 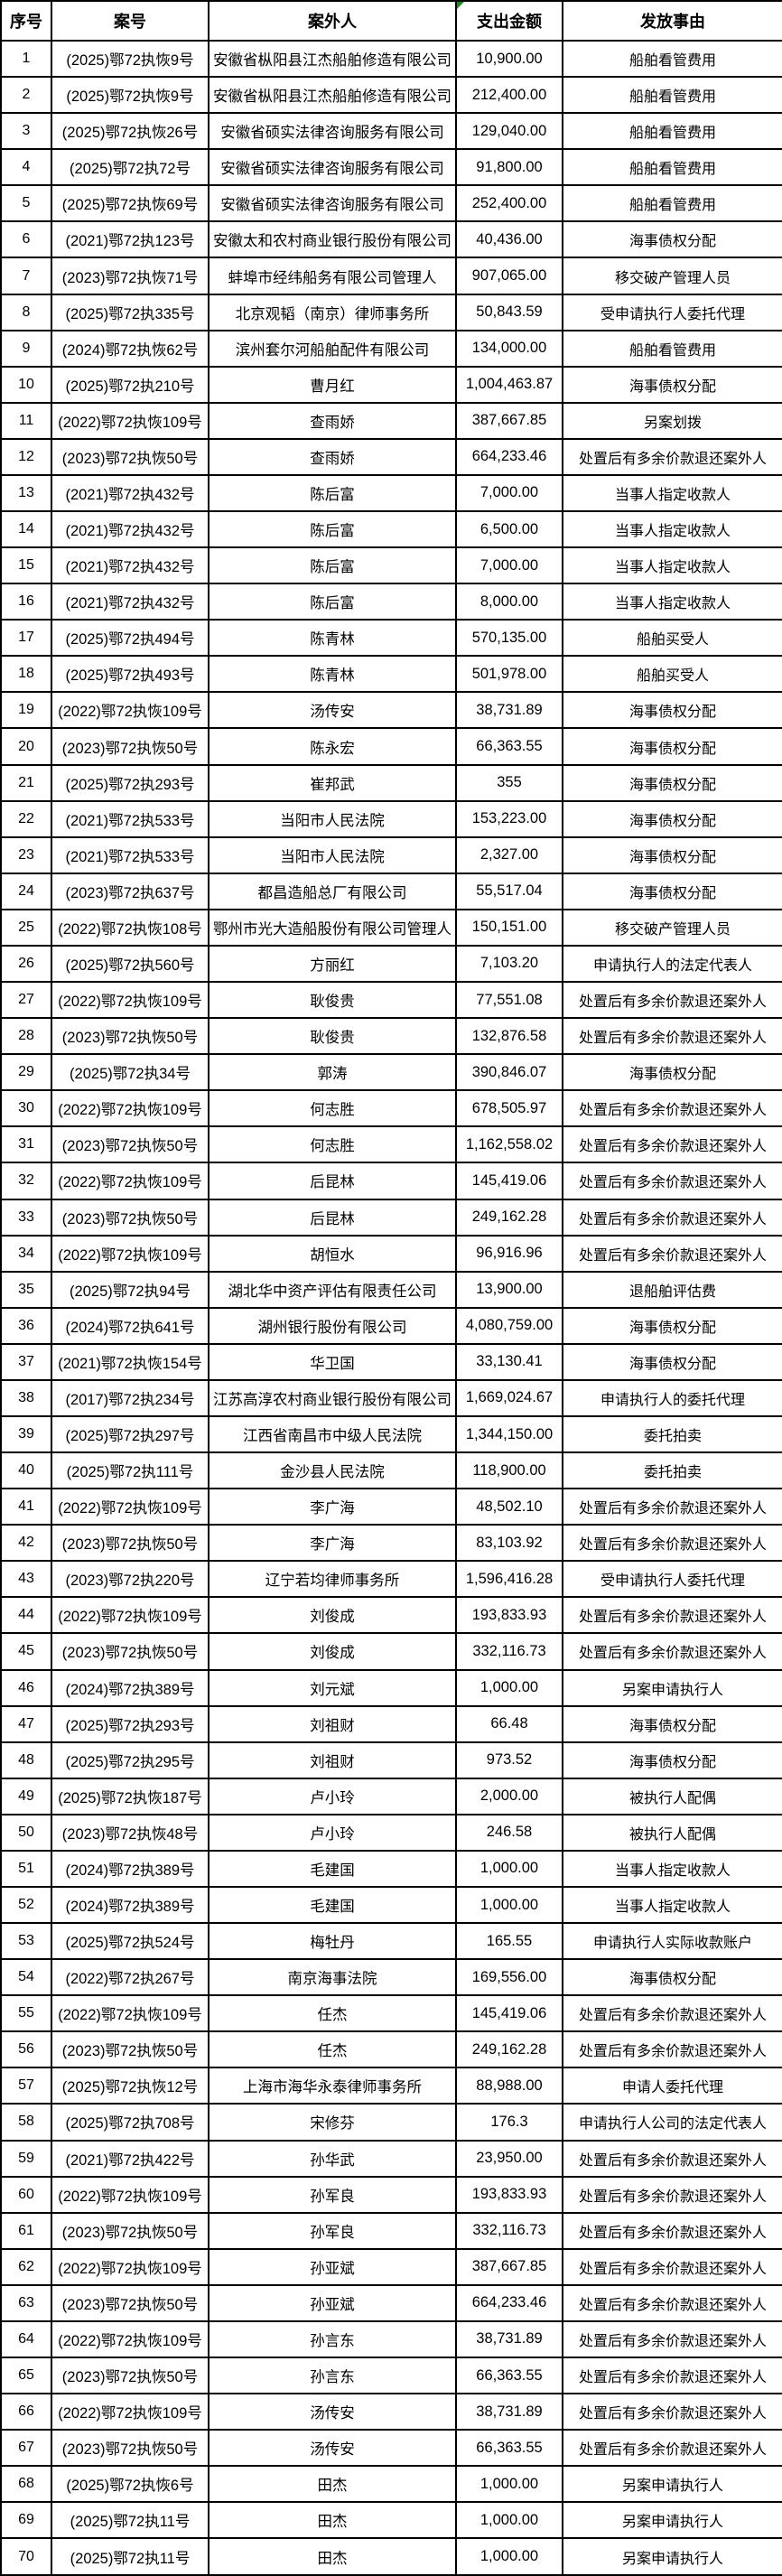 What do you see at coordinates (391, 529) in the screenshot?
I see `table-row: 14 (2021)鄂72执432号 陈后富 6,500.00 当事人指定收款人` at bounding box center [391, 529].